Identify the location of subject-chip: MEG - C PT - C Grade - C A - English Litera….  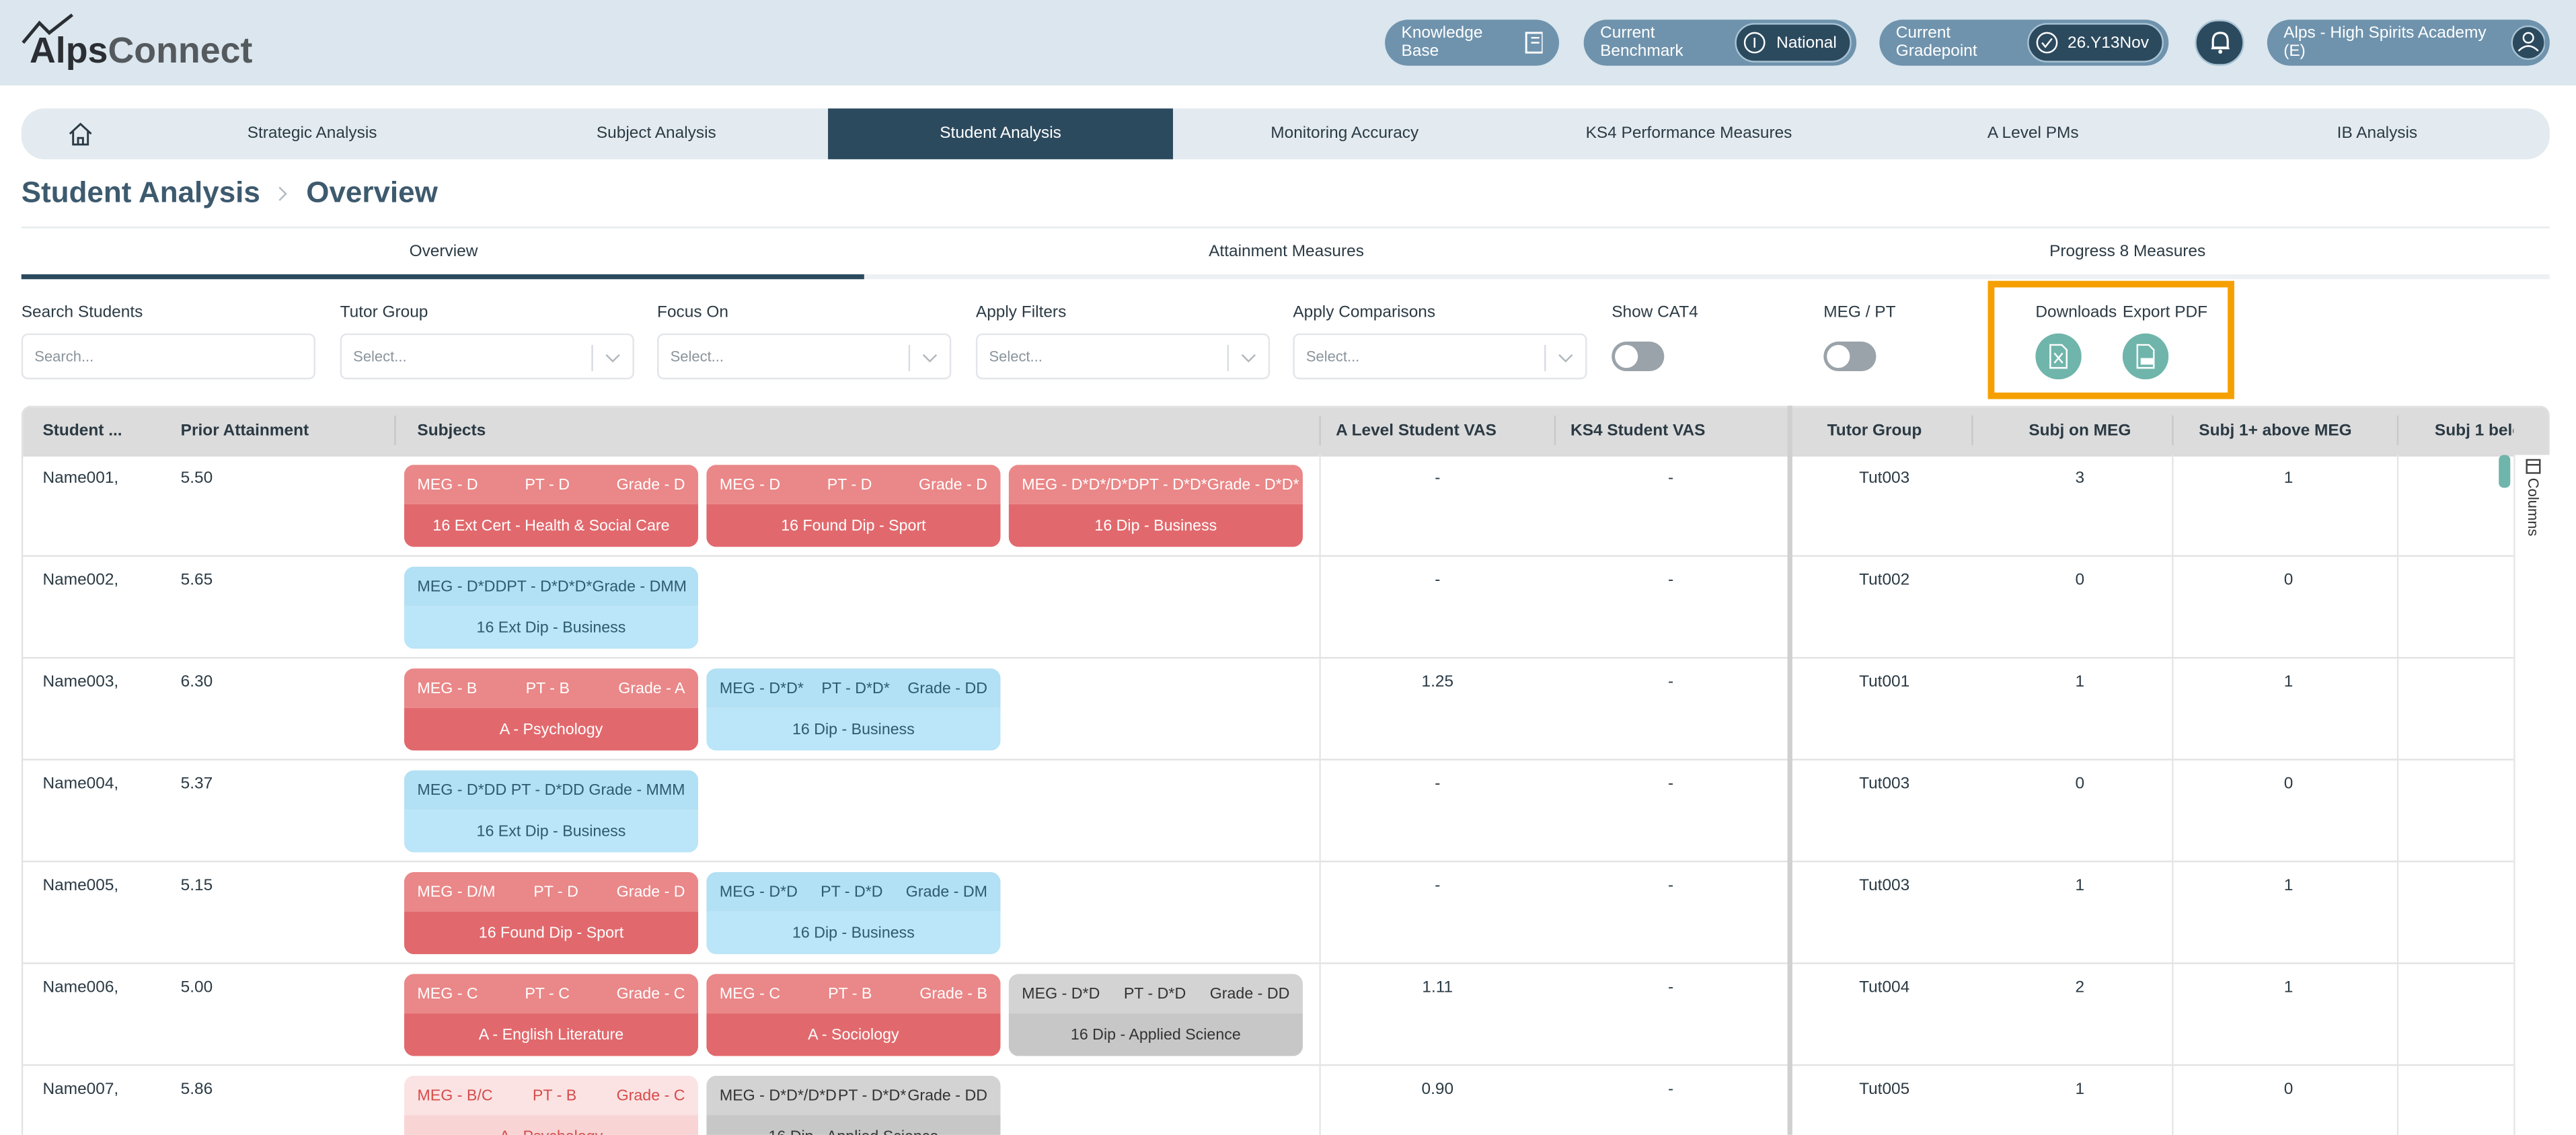
(551, 1015).